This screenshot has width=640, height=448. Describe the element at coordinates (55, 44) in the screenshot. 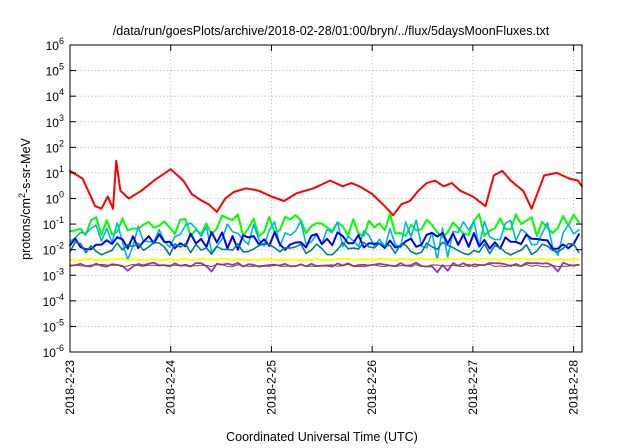

I see `y-tick-label: 10⁶` at that location.